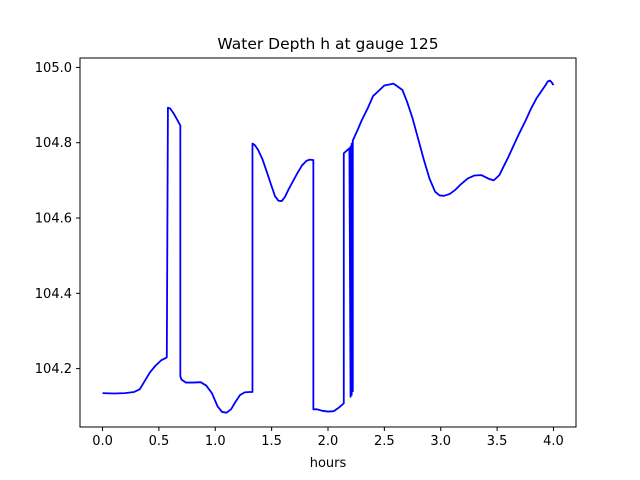 This screenshot has width=640, height=480. Describe the element at coordinates (53, 219) in the screenshot. I see `y-tick-label: 104.6` at that location.